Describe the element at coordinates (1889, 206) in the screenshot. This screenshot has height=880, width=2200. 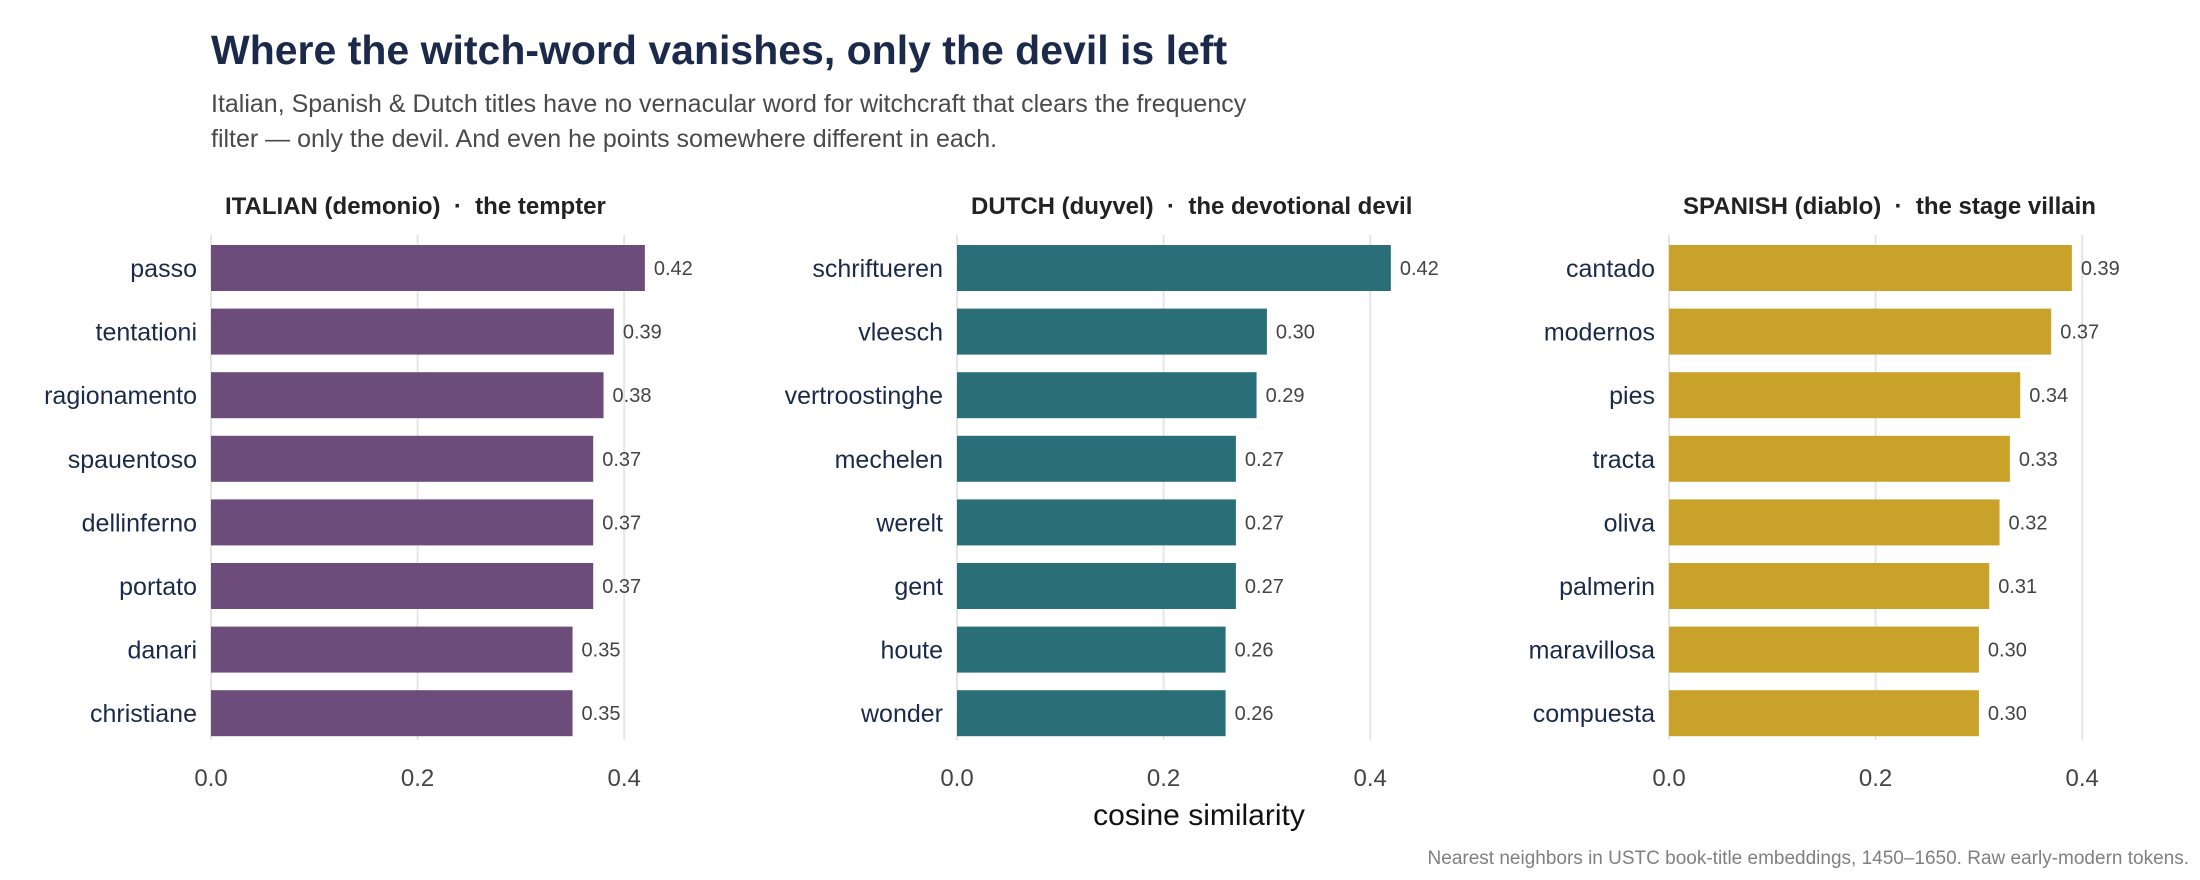
I see `panel-title: SPANISH (diablo) · the stage villain` at that location.